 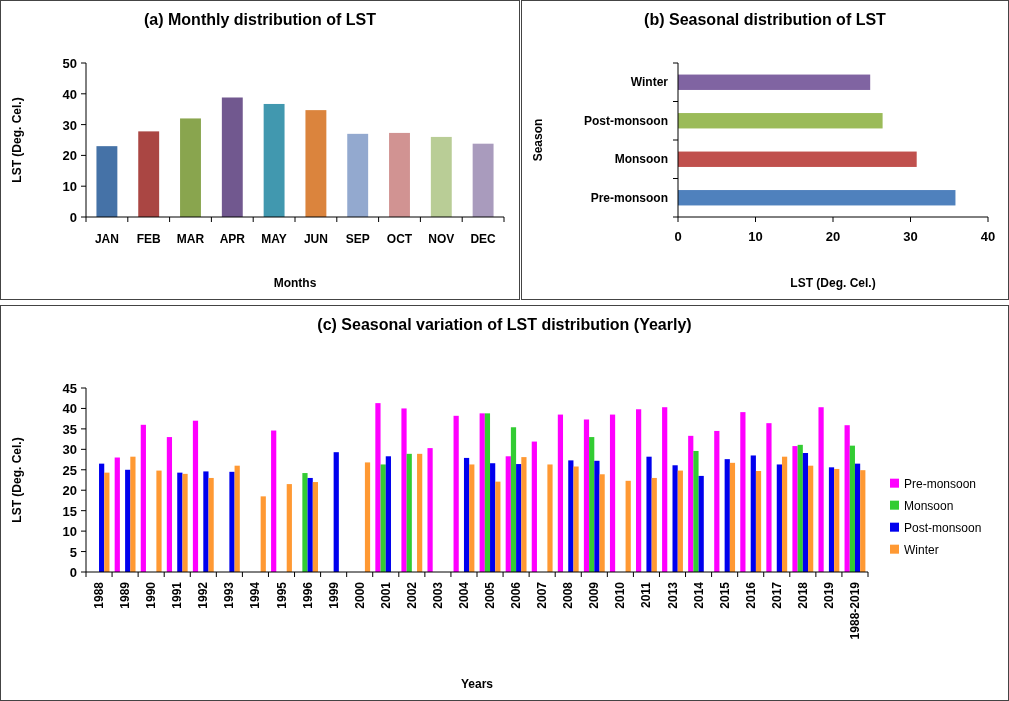 What do you see at coordinates (910, 236) in the screenshot?
I see `x-tick-label: 30` at bounding box center [910, 236].